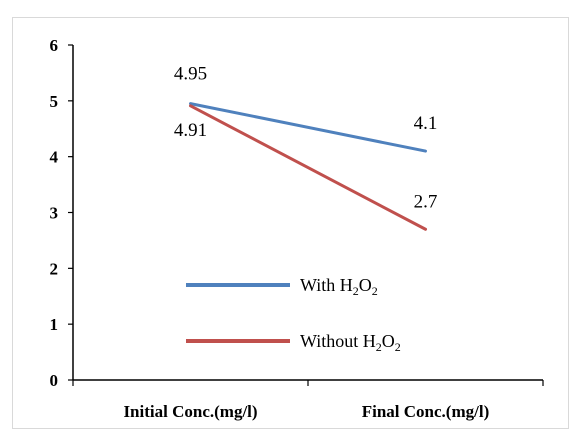 The height and width of the screenshot is (433, 573). I want to click on x-category-label: Final Conc.(mg/l), so click(426, 411).